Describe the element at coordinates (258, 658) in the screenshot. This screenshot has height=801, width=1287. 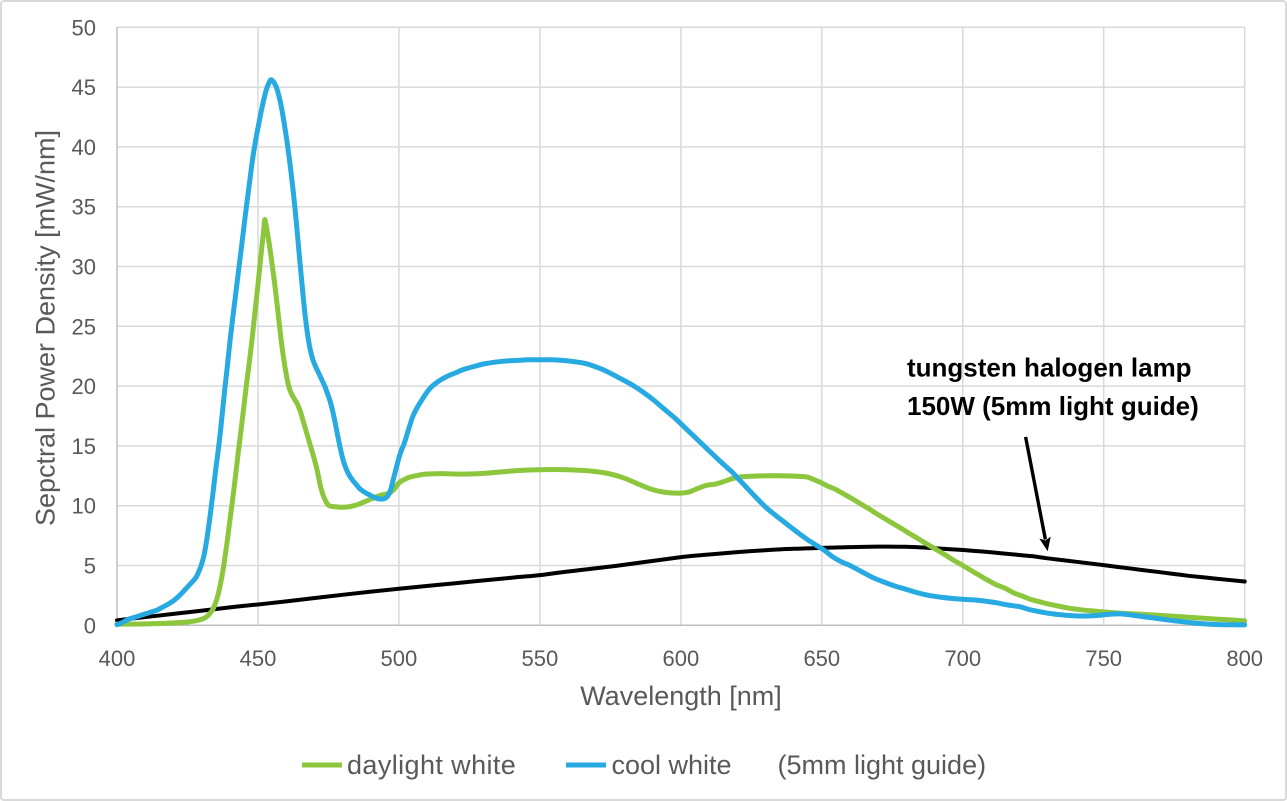
I see `svg-text: 450` at that location.